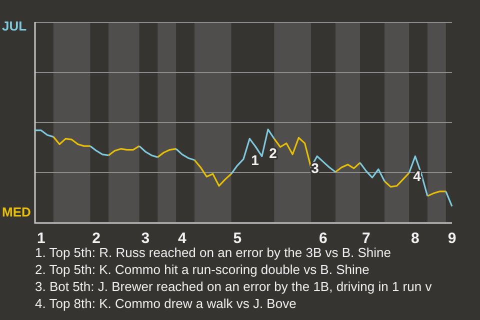 This screenshot has height=320, width=480. I want to click on annotation: 4, so click(417, 176).